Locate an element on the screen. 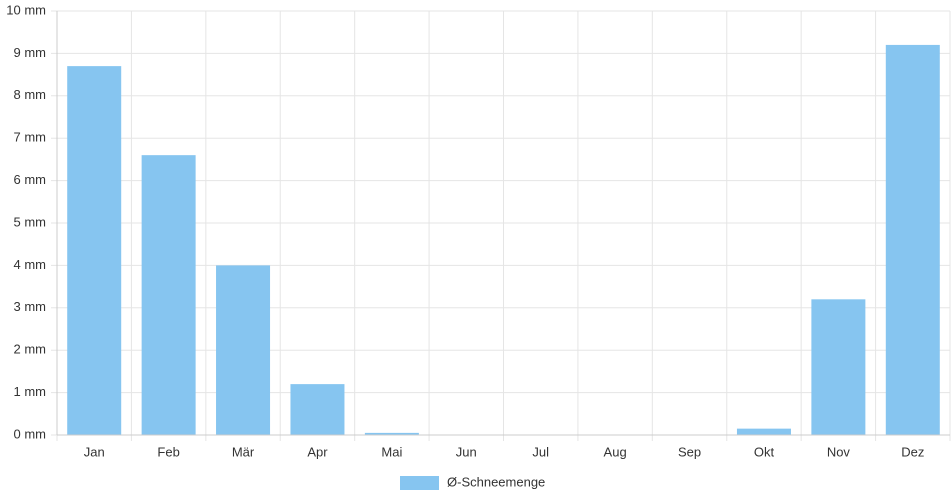 This screenshot has height=500, width=952. y-tick-label: 8 mm is located at coordinates (30, 94).